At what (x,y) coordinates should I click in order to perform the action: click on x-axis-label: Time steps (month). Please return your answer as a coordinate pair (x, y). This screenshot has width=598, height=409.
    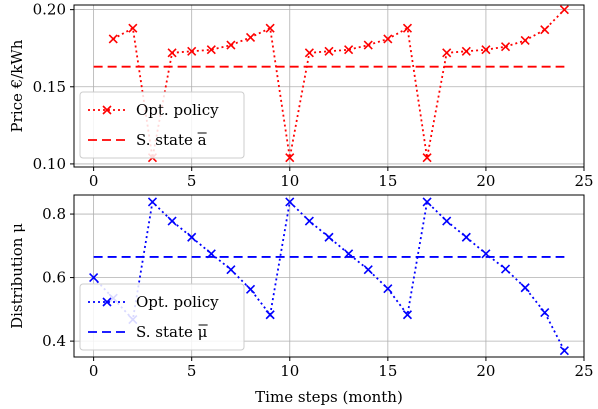
    Looking at the image, I should click on (329, 397).